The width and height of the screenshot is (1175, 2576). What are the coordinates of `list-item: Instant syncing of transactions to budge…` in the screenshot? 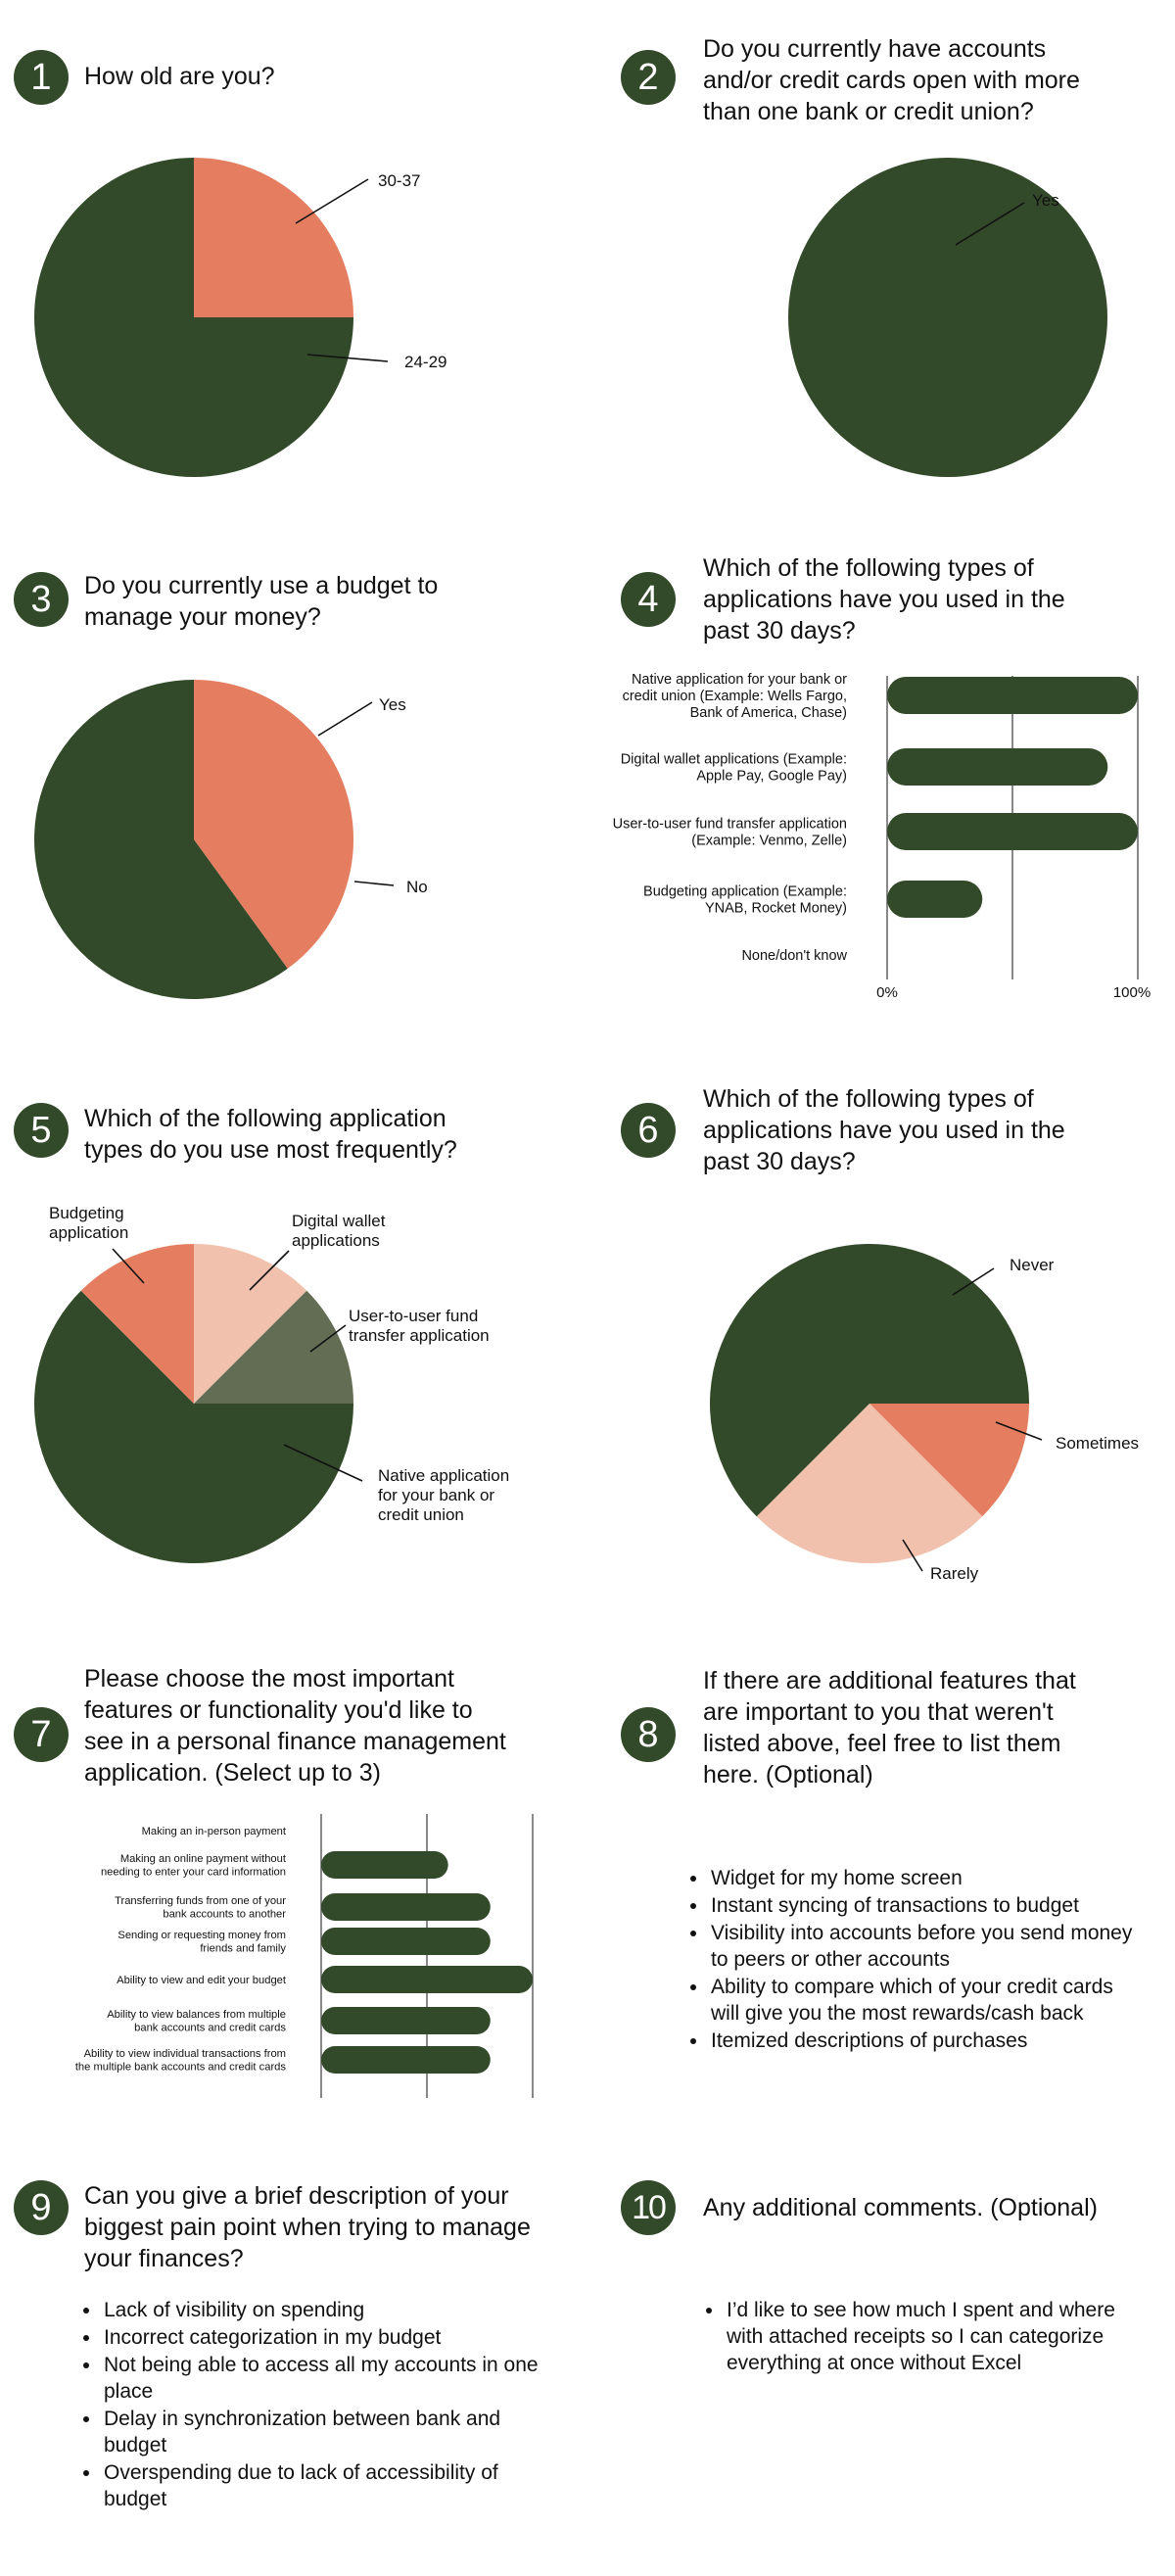 It's located at (920, 1905).